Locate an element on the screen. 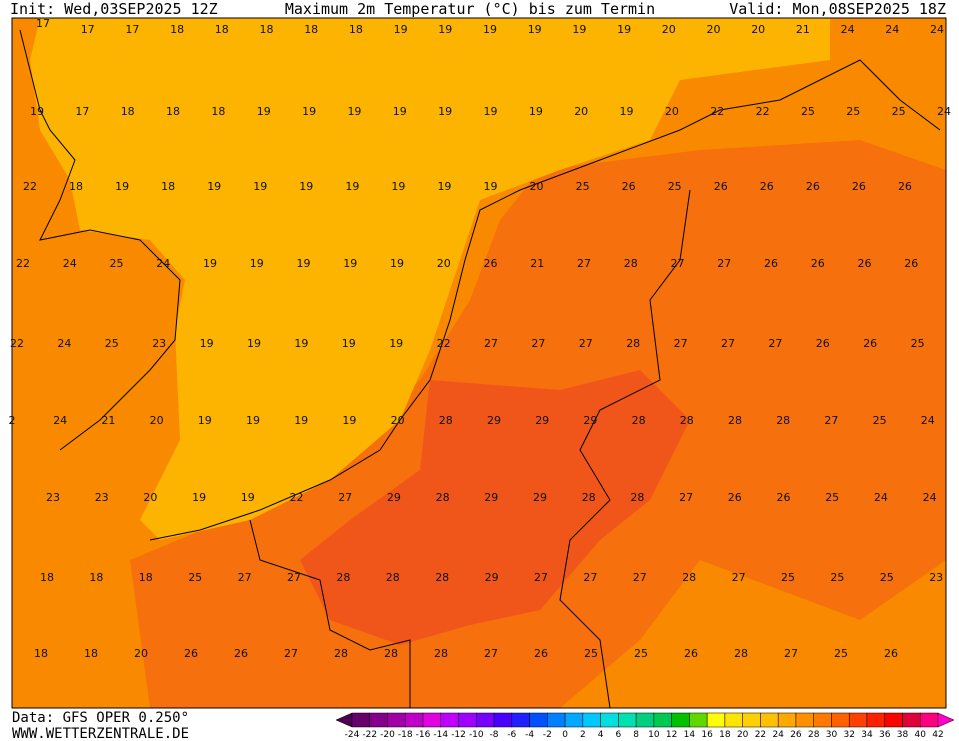 The image size is (959, 741). colorbar-label: 4 is located at coordinates (601, 735).